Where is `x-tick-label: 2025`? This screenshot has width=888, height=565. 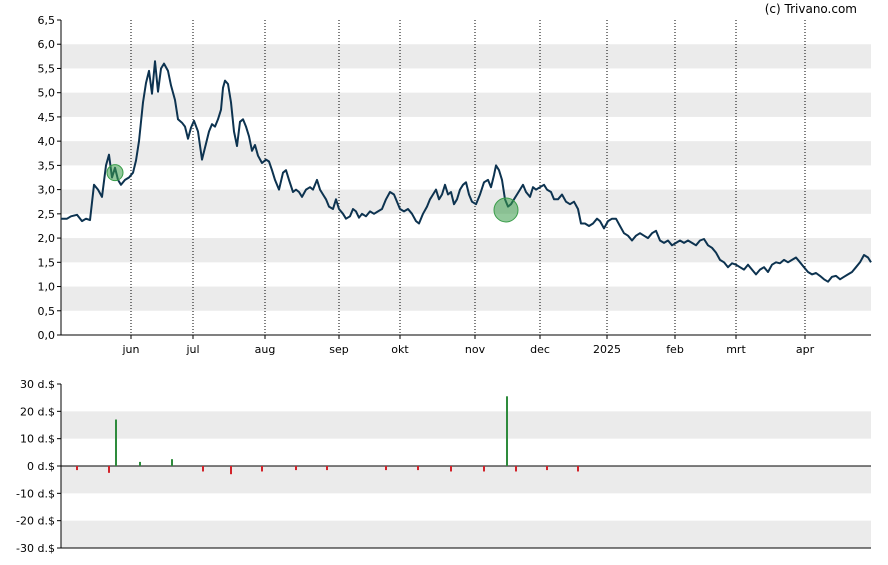
x-tick-label: 2025 is located at coordinates (607, 349).